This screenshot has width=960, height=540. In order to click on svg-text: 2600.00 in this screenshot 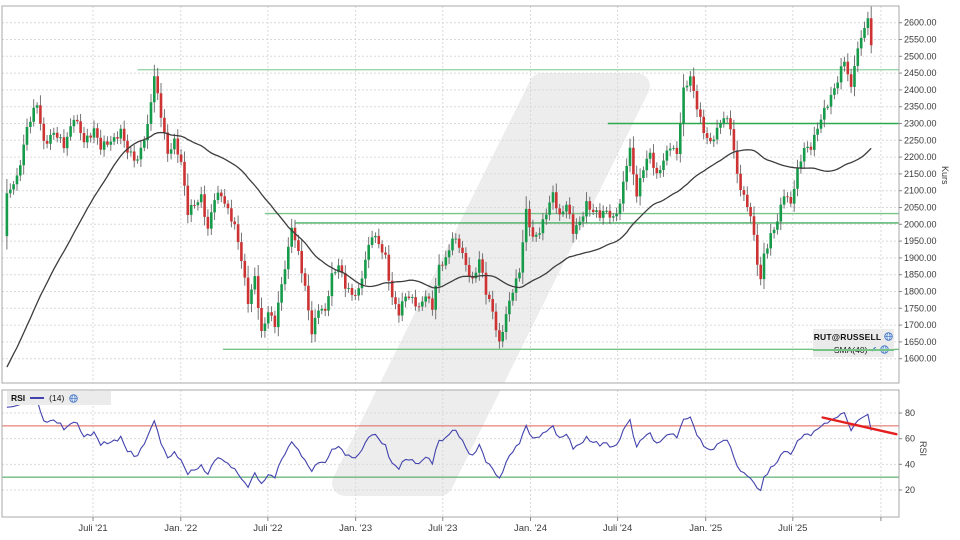, I will do `click(920, 23)`.